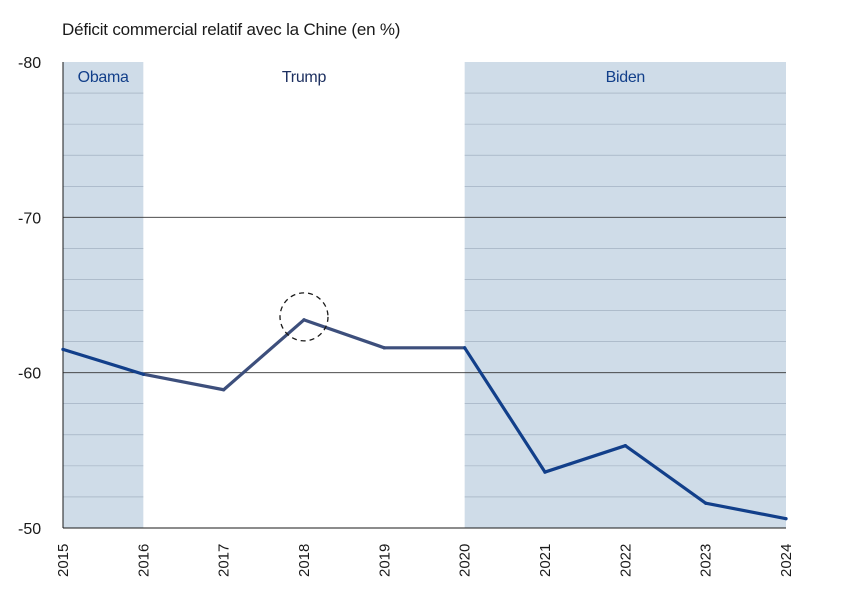  I want to click on x-tick-label: 2020, so click(465, 560).